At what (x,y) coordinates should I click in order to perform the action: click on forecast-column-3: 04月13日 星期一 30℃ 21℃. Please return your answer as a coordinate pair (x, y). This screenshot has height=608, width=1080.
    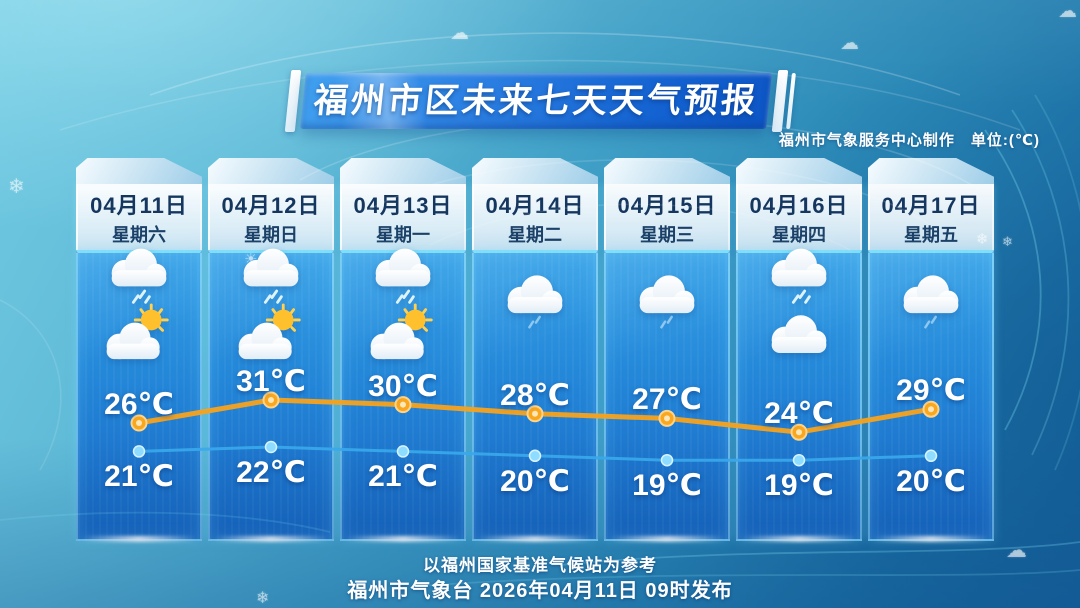
    Looking at the image, I should click on (403, 350).